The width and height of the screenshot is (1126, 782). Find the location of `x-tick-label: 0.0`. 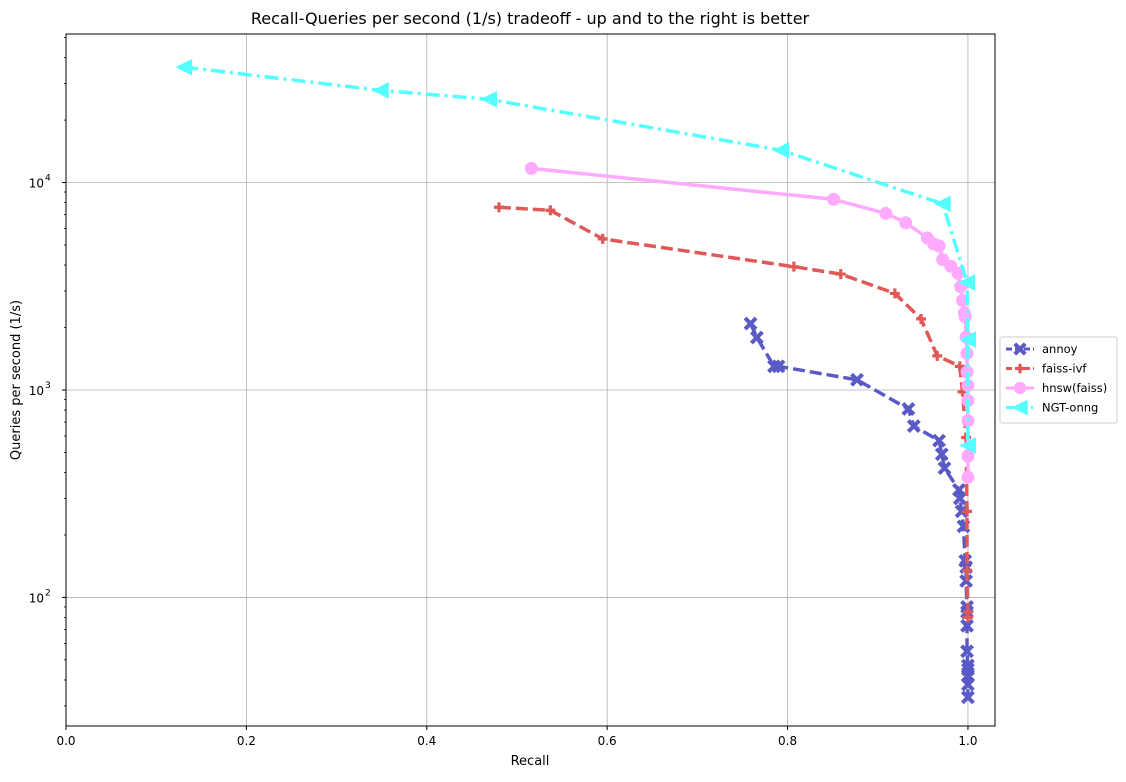

x-tick-label: 0.0 is located at coordinates (65, 741).